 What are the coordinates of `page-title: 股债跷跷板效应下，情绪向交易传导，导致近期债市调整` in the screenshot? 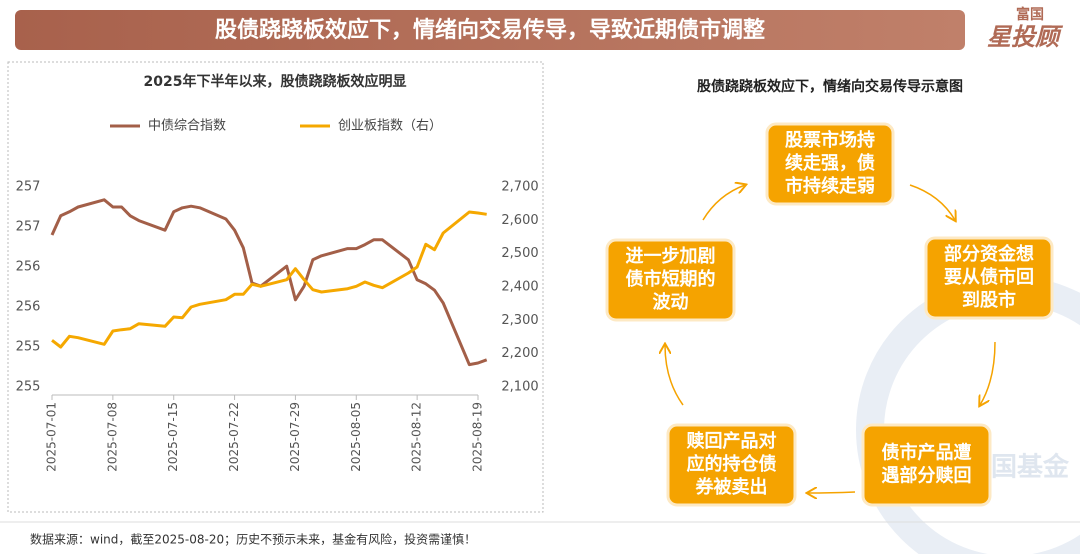 It's located at (490, 30).